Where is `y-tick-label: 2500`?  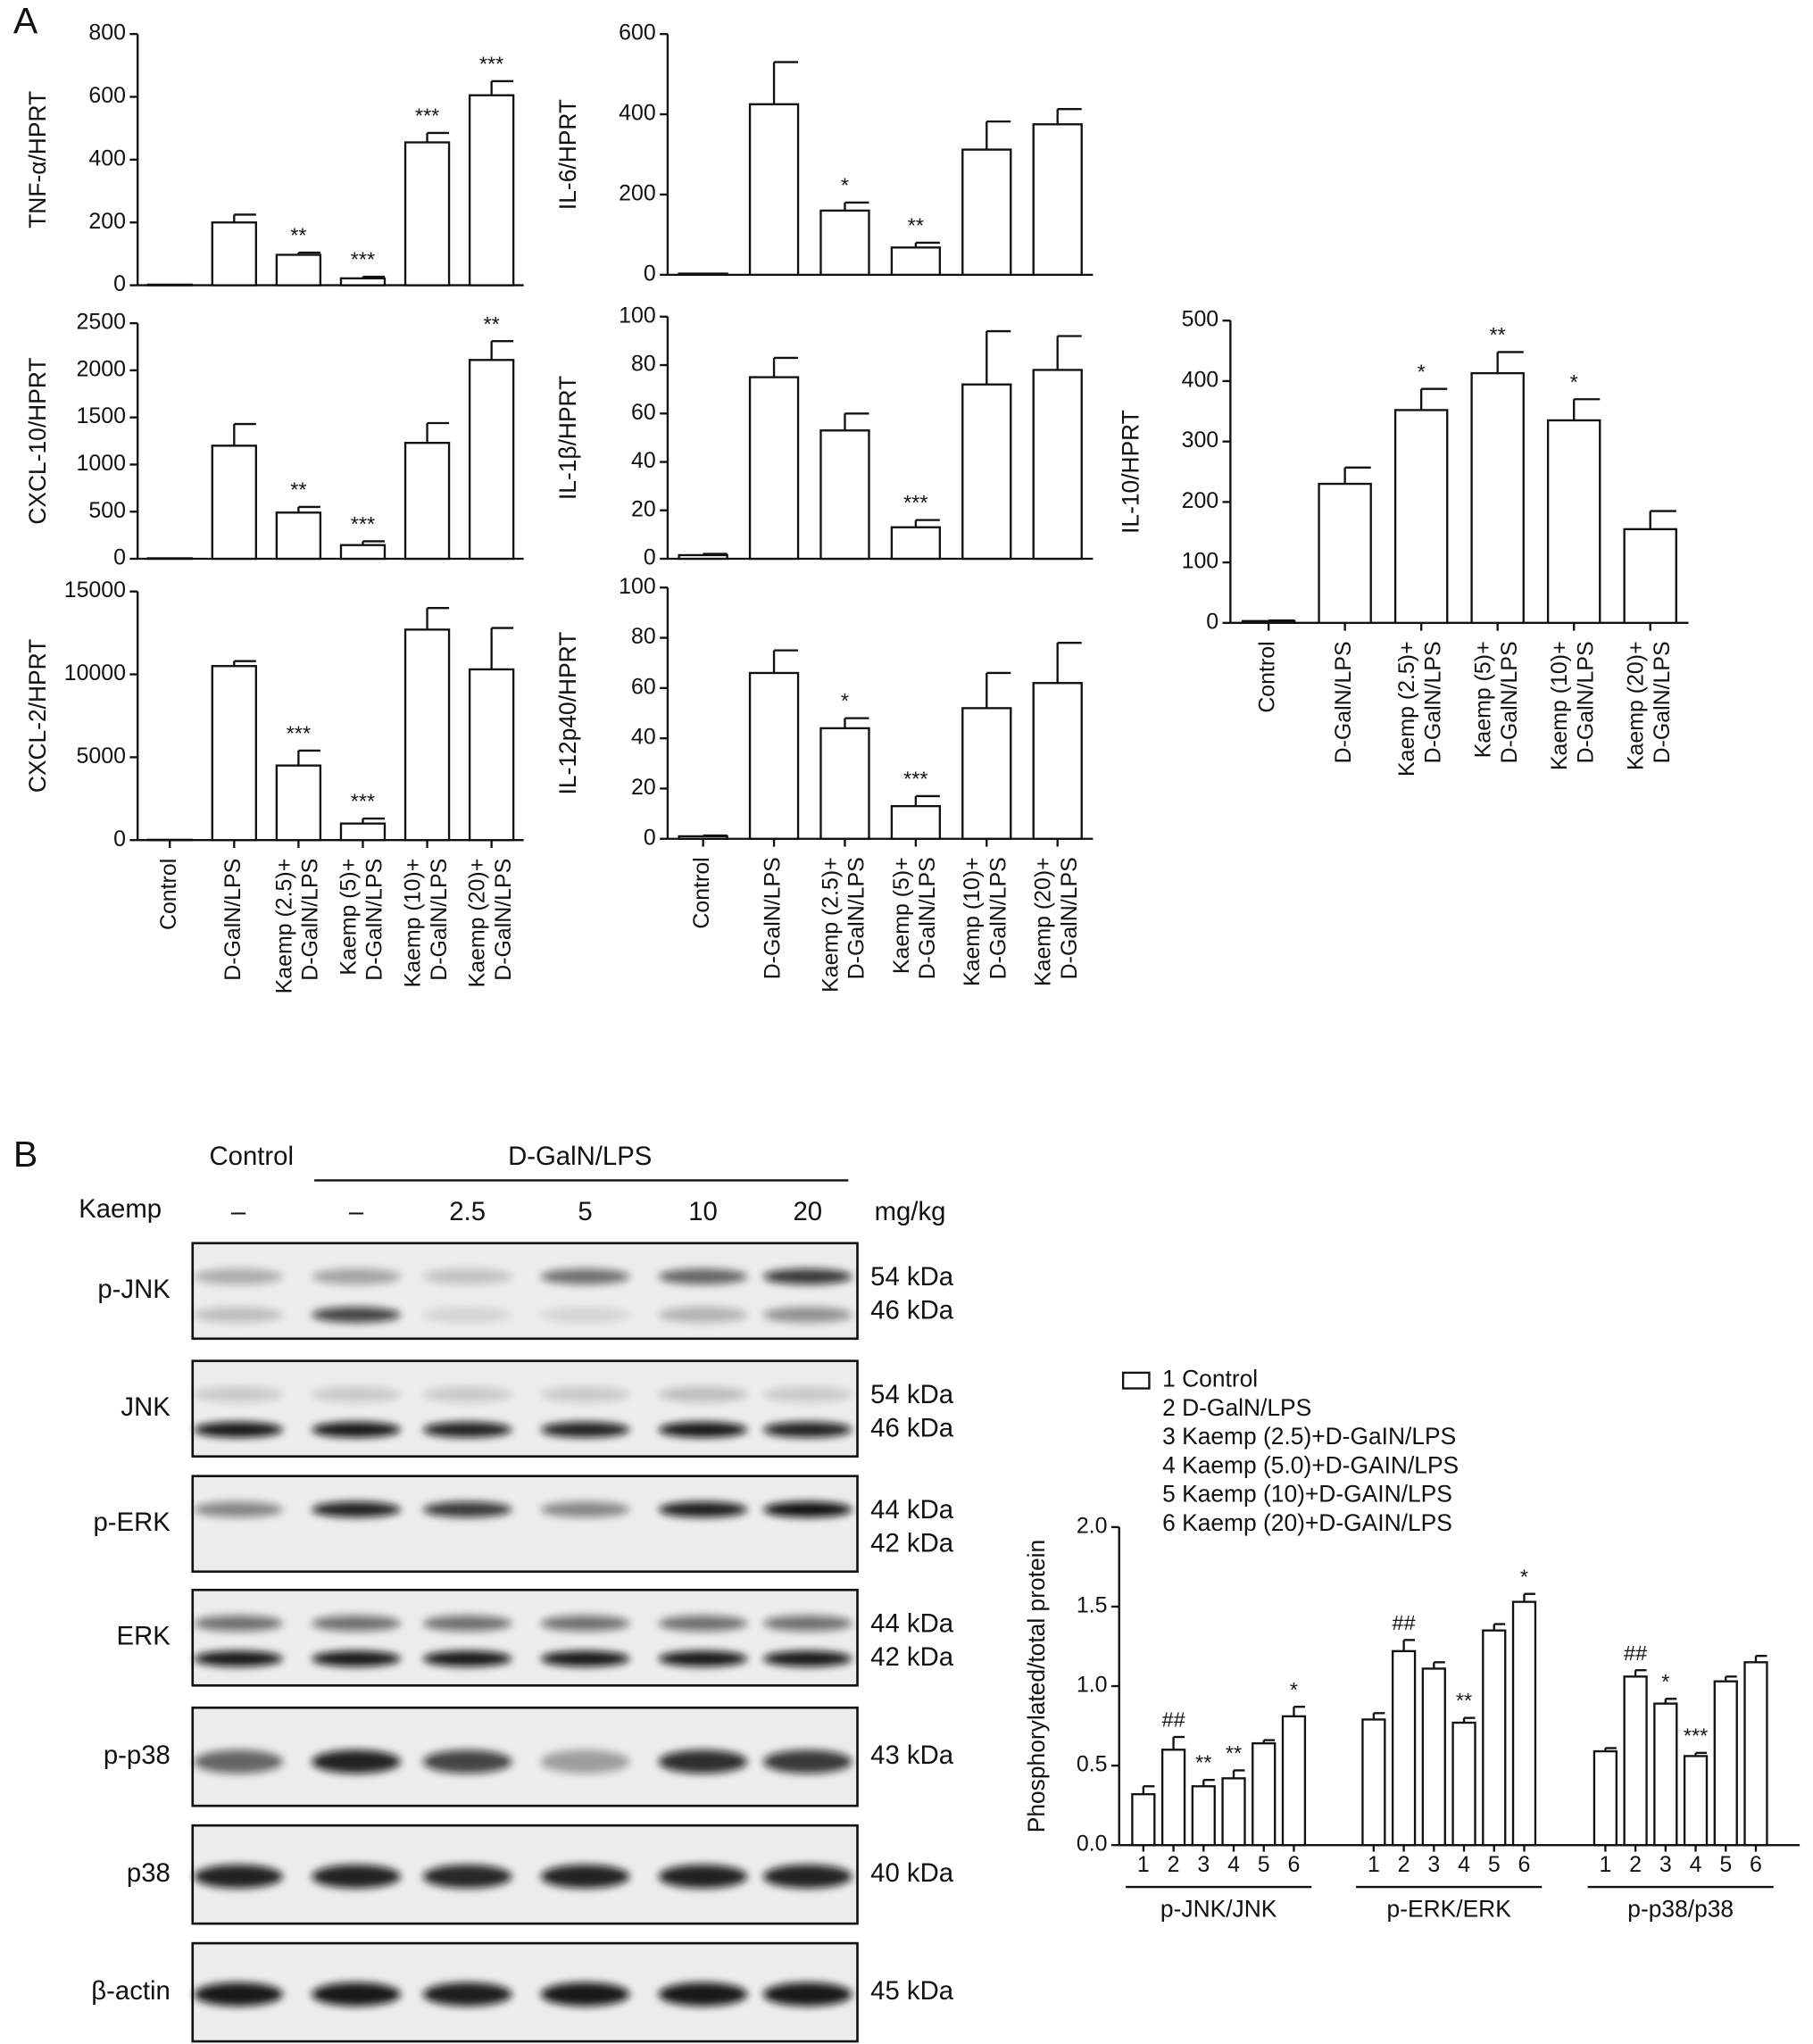 y-tick-label: 2500 is located at coordinates (101, 322).